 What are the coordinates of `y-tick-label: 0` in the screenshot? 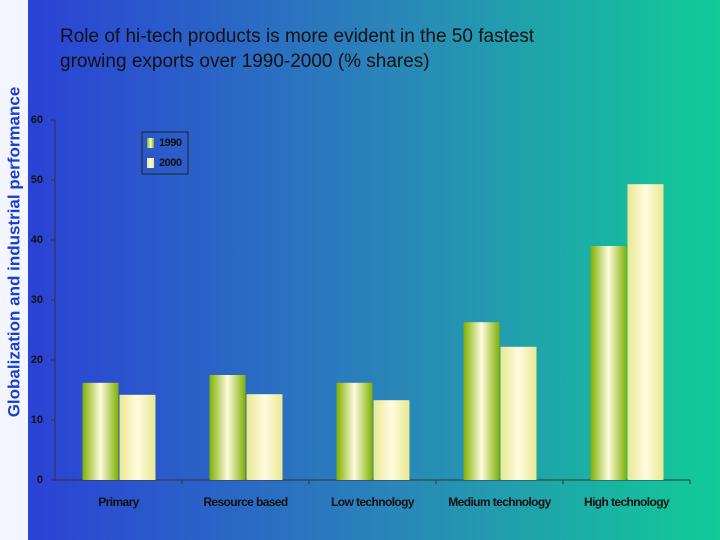 It's located at (40, 480).